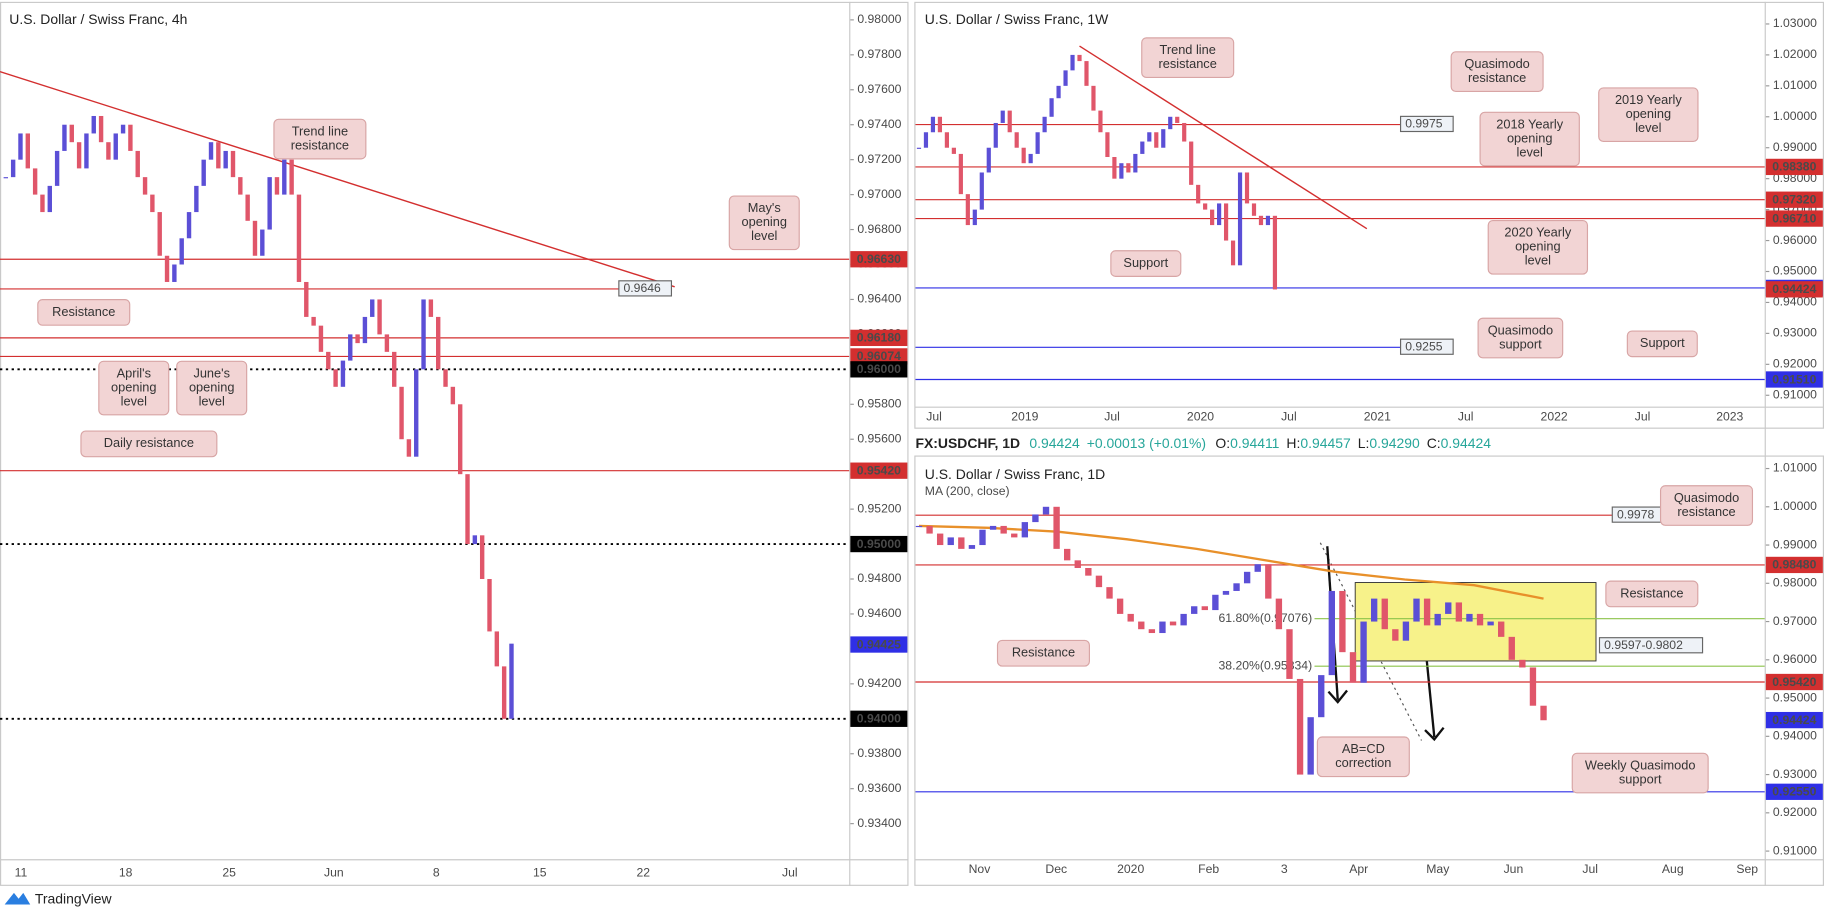 Image resolution: width=1824 pixels, height=911 pixels. I want to click on y-tick-label: 0.97200, so click(879, 159).